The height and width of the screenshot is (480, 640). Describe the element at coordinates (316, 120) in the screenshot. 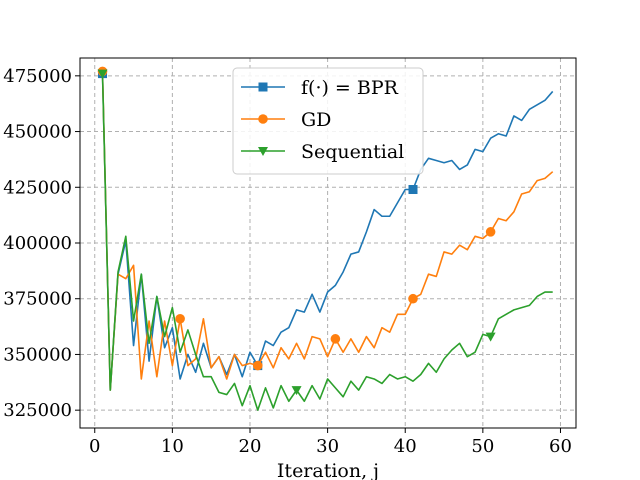

I see `legend-label: GD` at that location.